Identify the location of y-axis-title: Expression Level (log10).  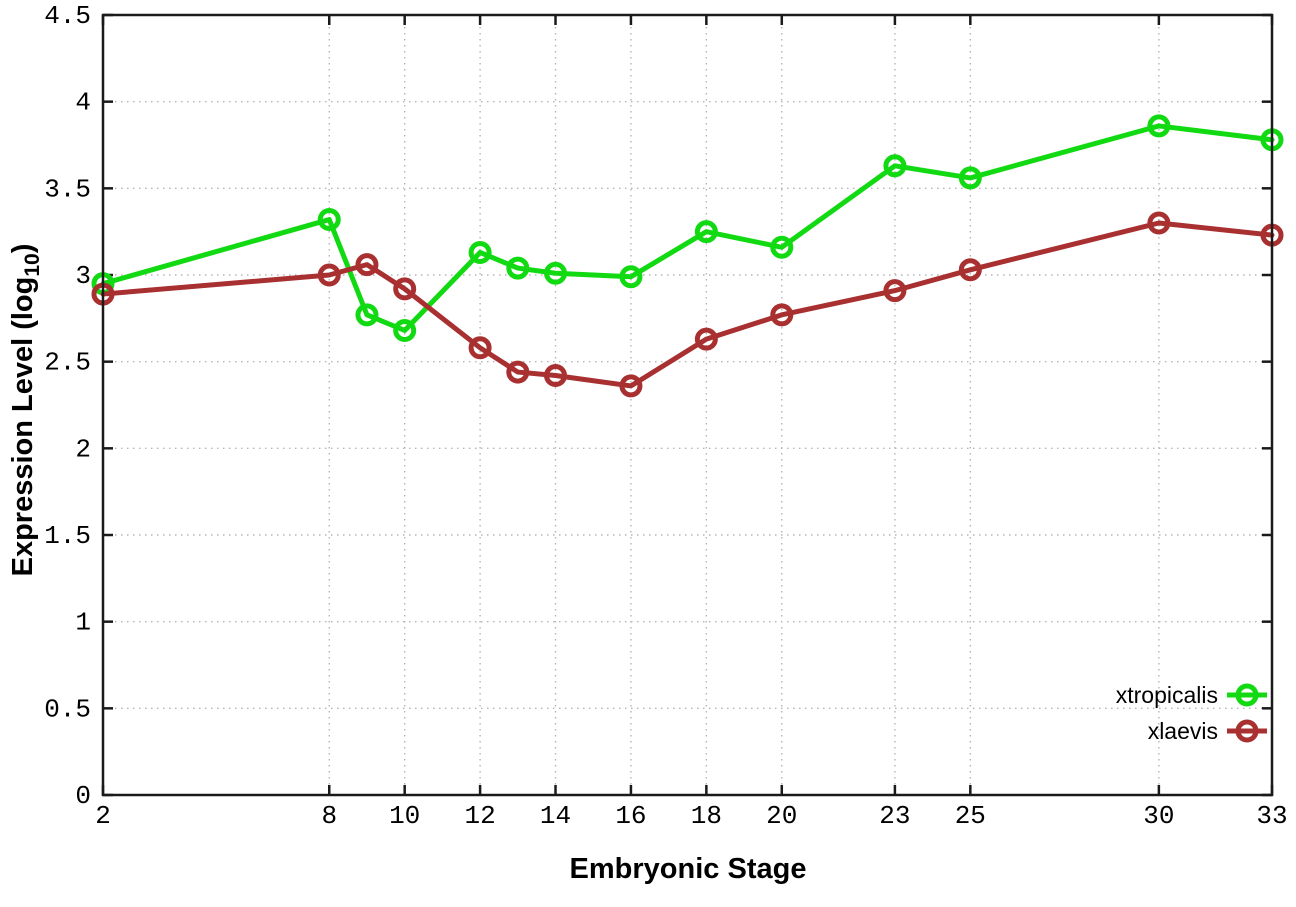
(25, 410).